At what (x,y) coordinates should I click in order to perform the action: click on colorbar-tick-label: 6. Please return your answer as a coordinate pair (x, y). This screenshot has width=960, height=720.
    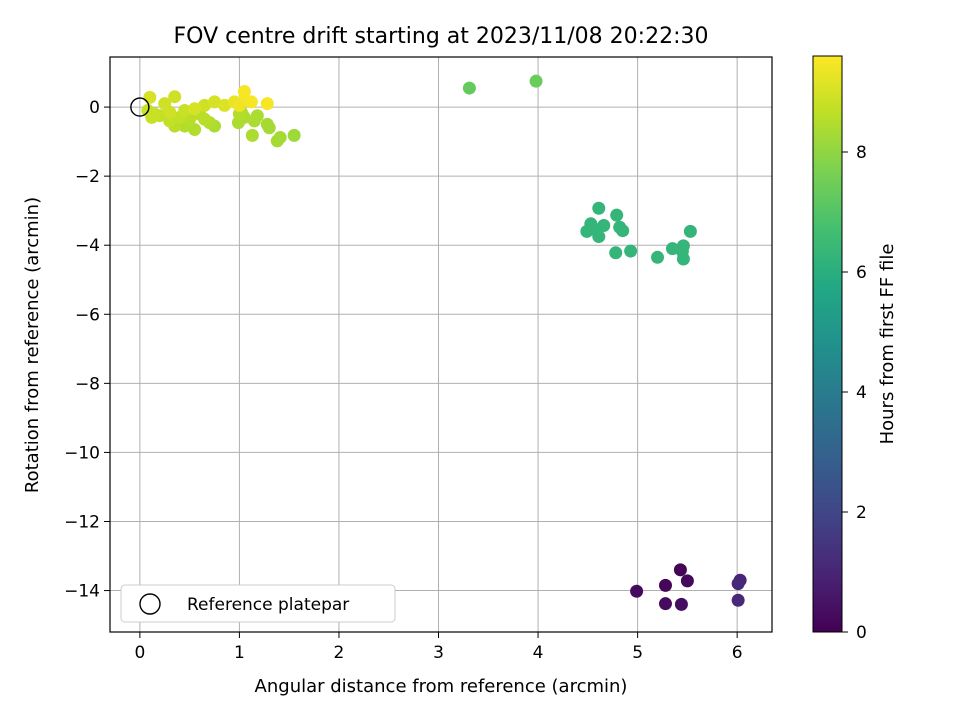
    Looking at the image, I should click on (861, 273).